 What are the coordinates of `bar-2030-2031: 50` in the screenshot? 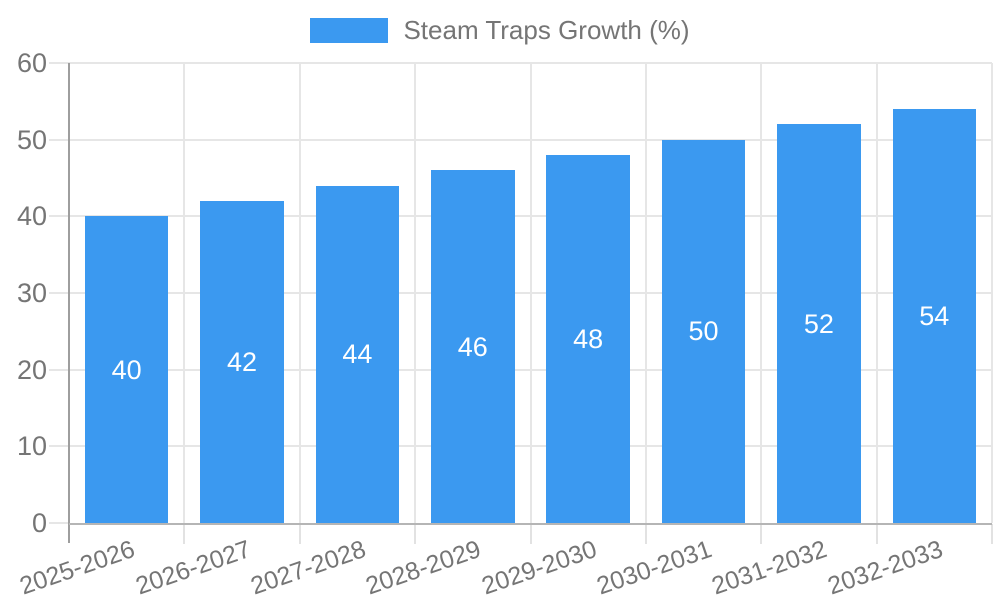 It's located at (703, 331).